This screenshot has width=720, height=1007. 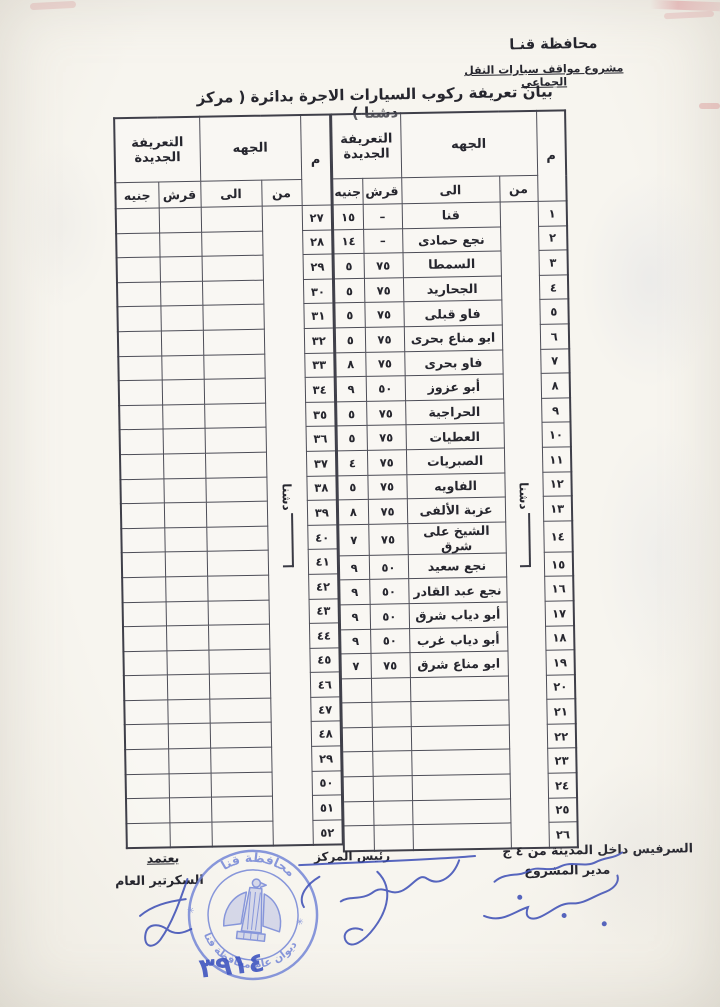 I want to click on row-number-cell: ١١, so click(x=556, y=459).